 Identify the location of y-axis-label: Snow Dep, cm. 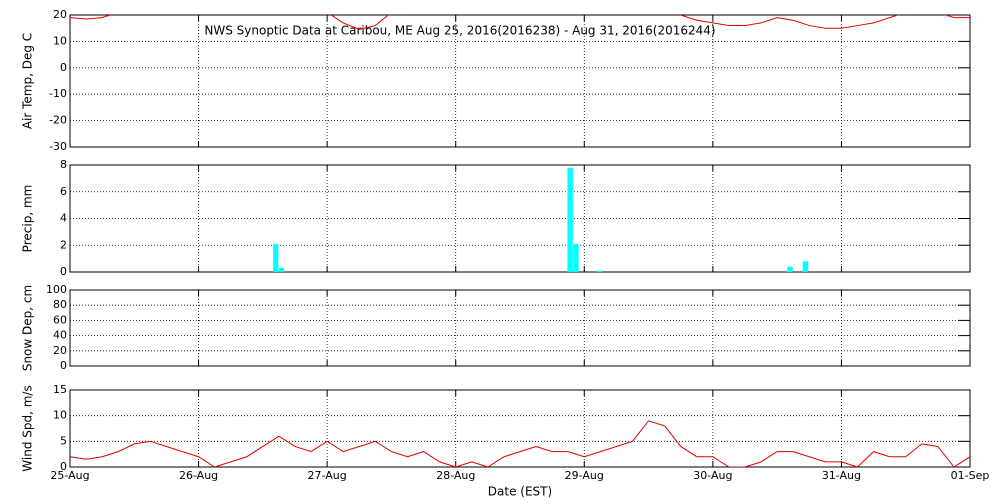
(28, 328).